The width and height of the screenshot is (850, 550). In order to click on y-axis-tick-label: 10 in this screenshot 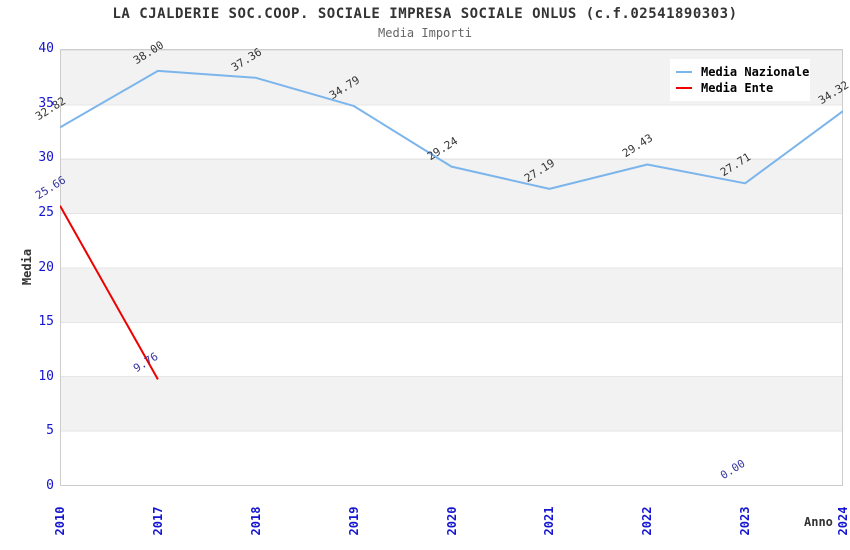, I will do `click(46, 376)`.